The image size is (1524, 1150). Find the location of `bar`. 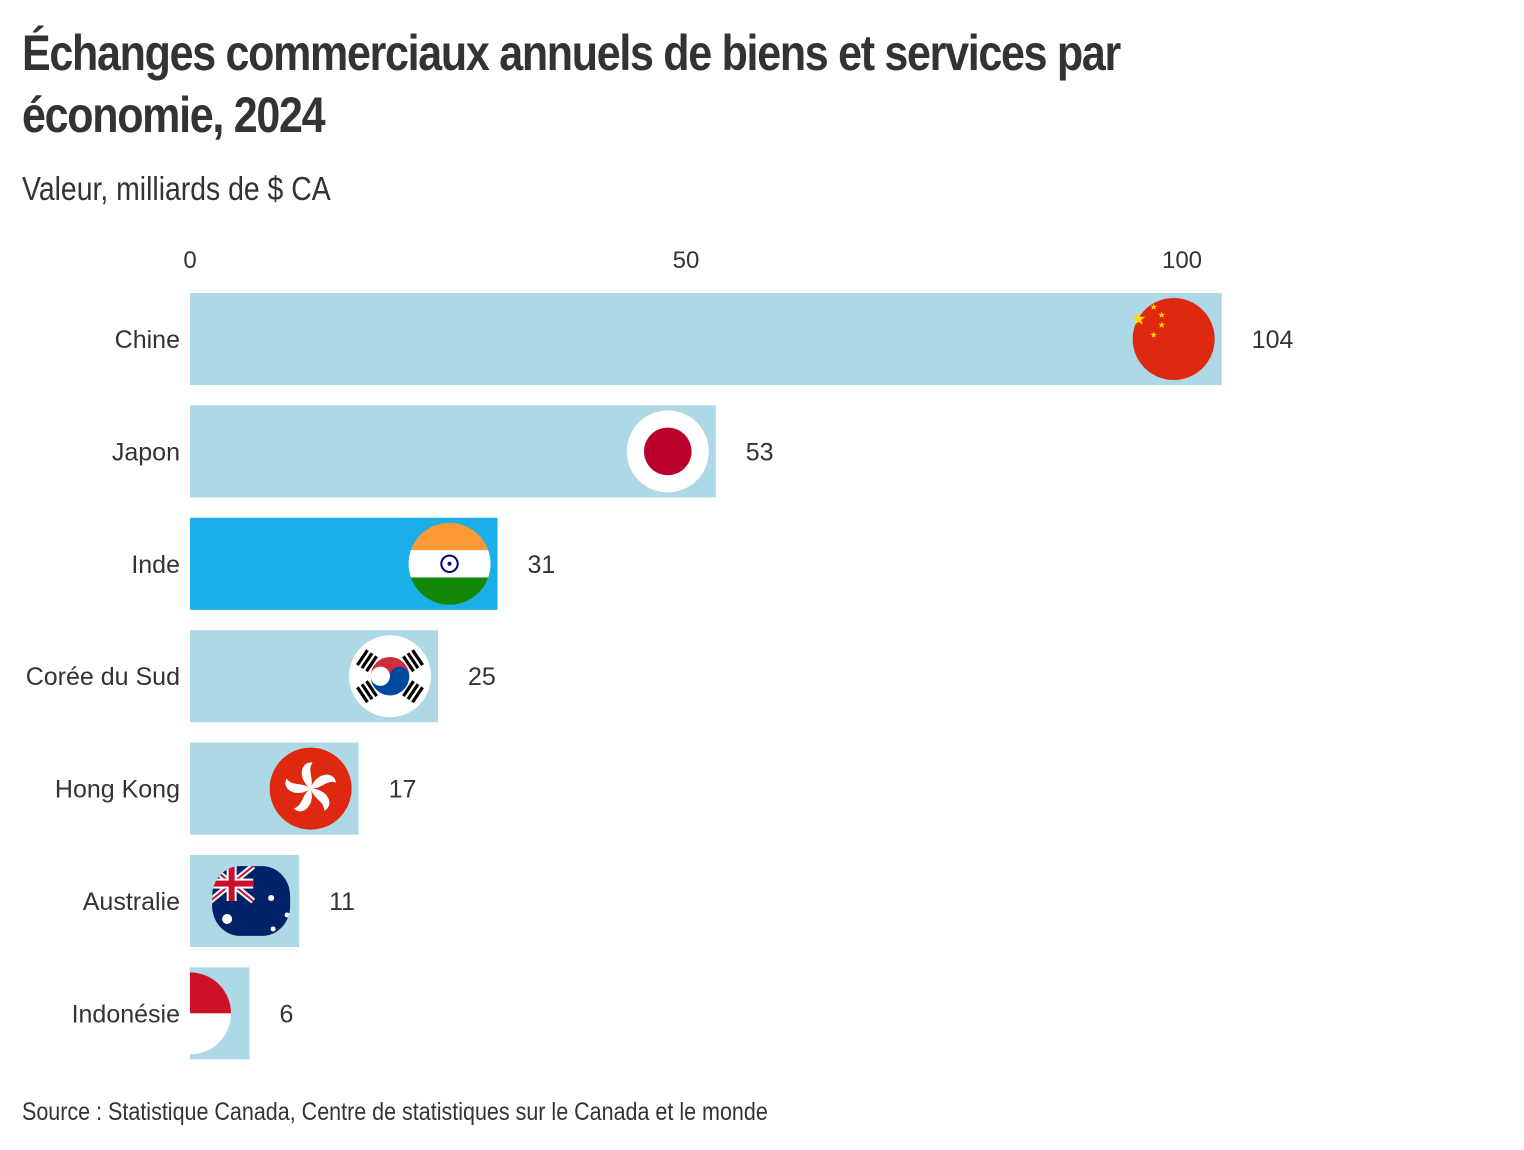

bar is located at coordinates (706, 339).